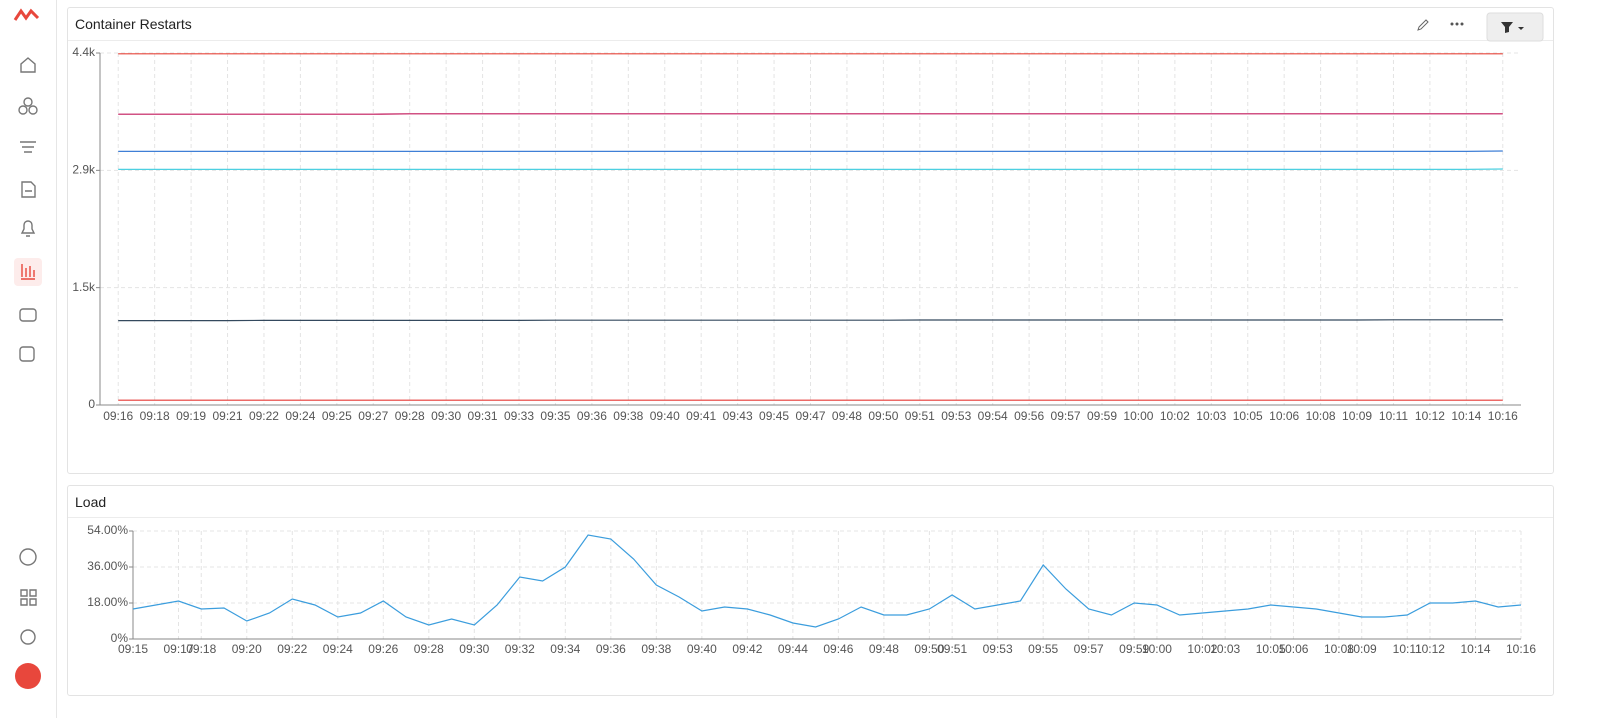 Image resolution: width=1600 pixels, height=718 pixels. I want to click on x-tick-label: 10:06, so click(1293, 649).